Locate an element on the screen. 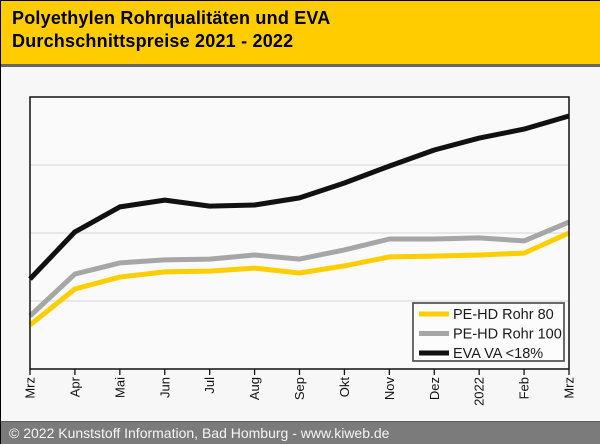 Image resolution: width=600 pixels, height=444 pixels. x-axis-label-feb: Feb is located at coordinates (524, 388).